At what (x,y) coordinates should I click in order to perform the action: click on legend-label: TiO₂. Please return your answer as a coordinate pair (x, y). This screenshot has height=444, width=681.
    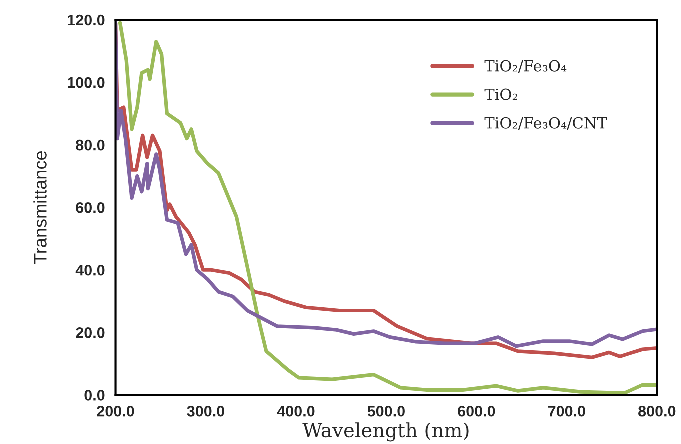
    Looking at the image, I should click on (501, 94).